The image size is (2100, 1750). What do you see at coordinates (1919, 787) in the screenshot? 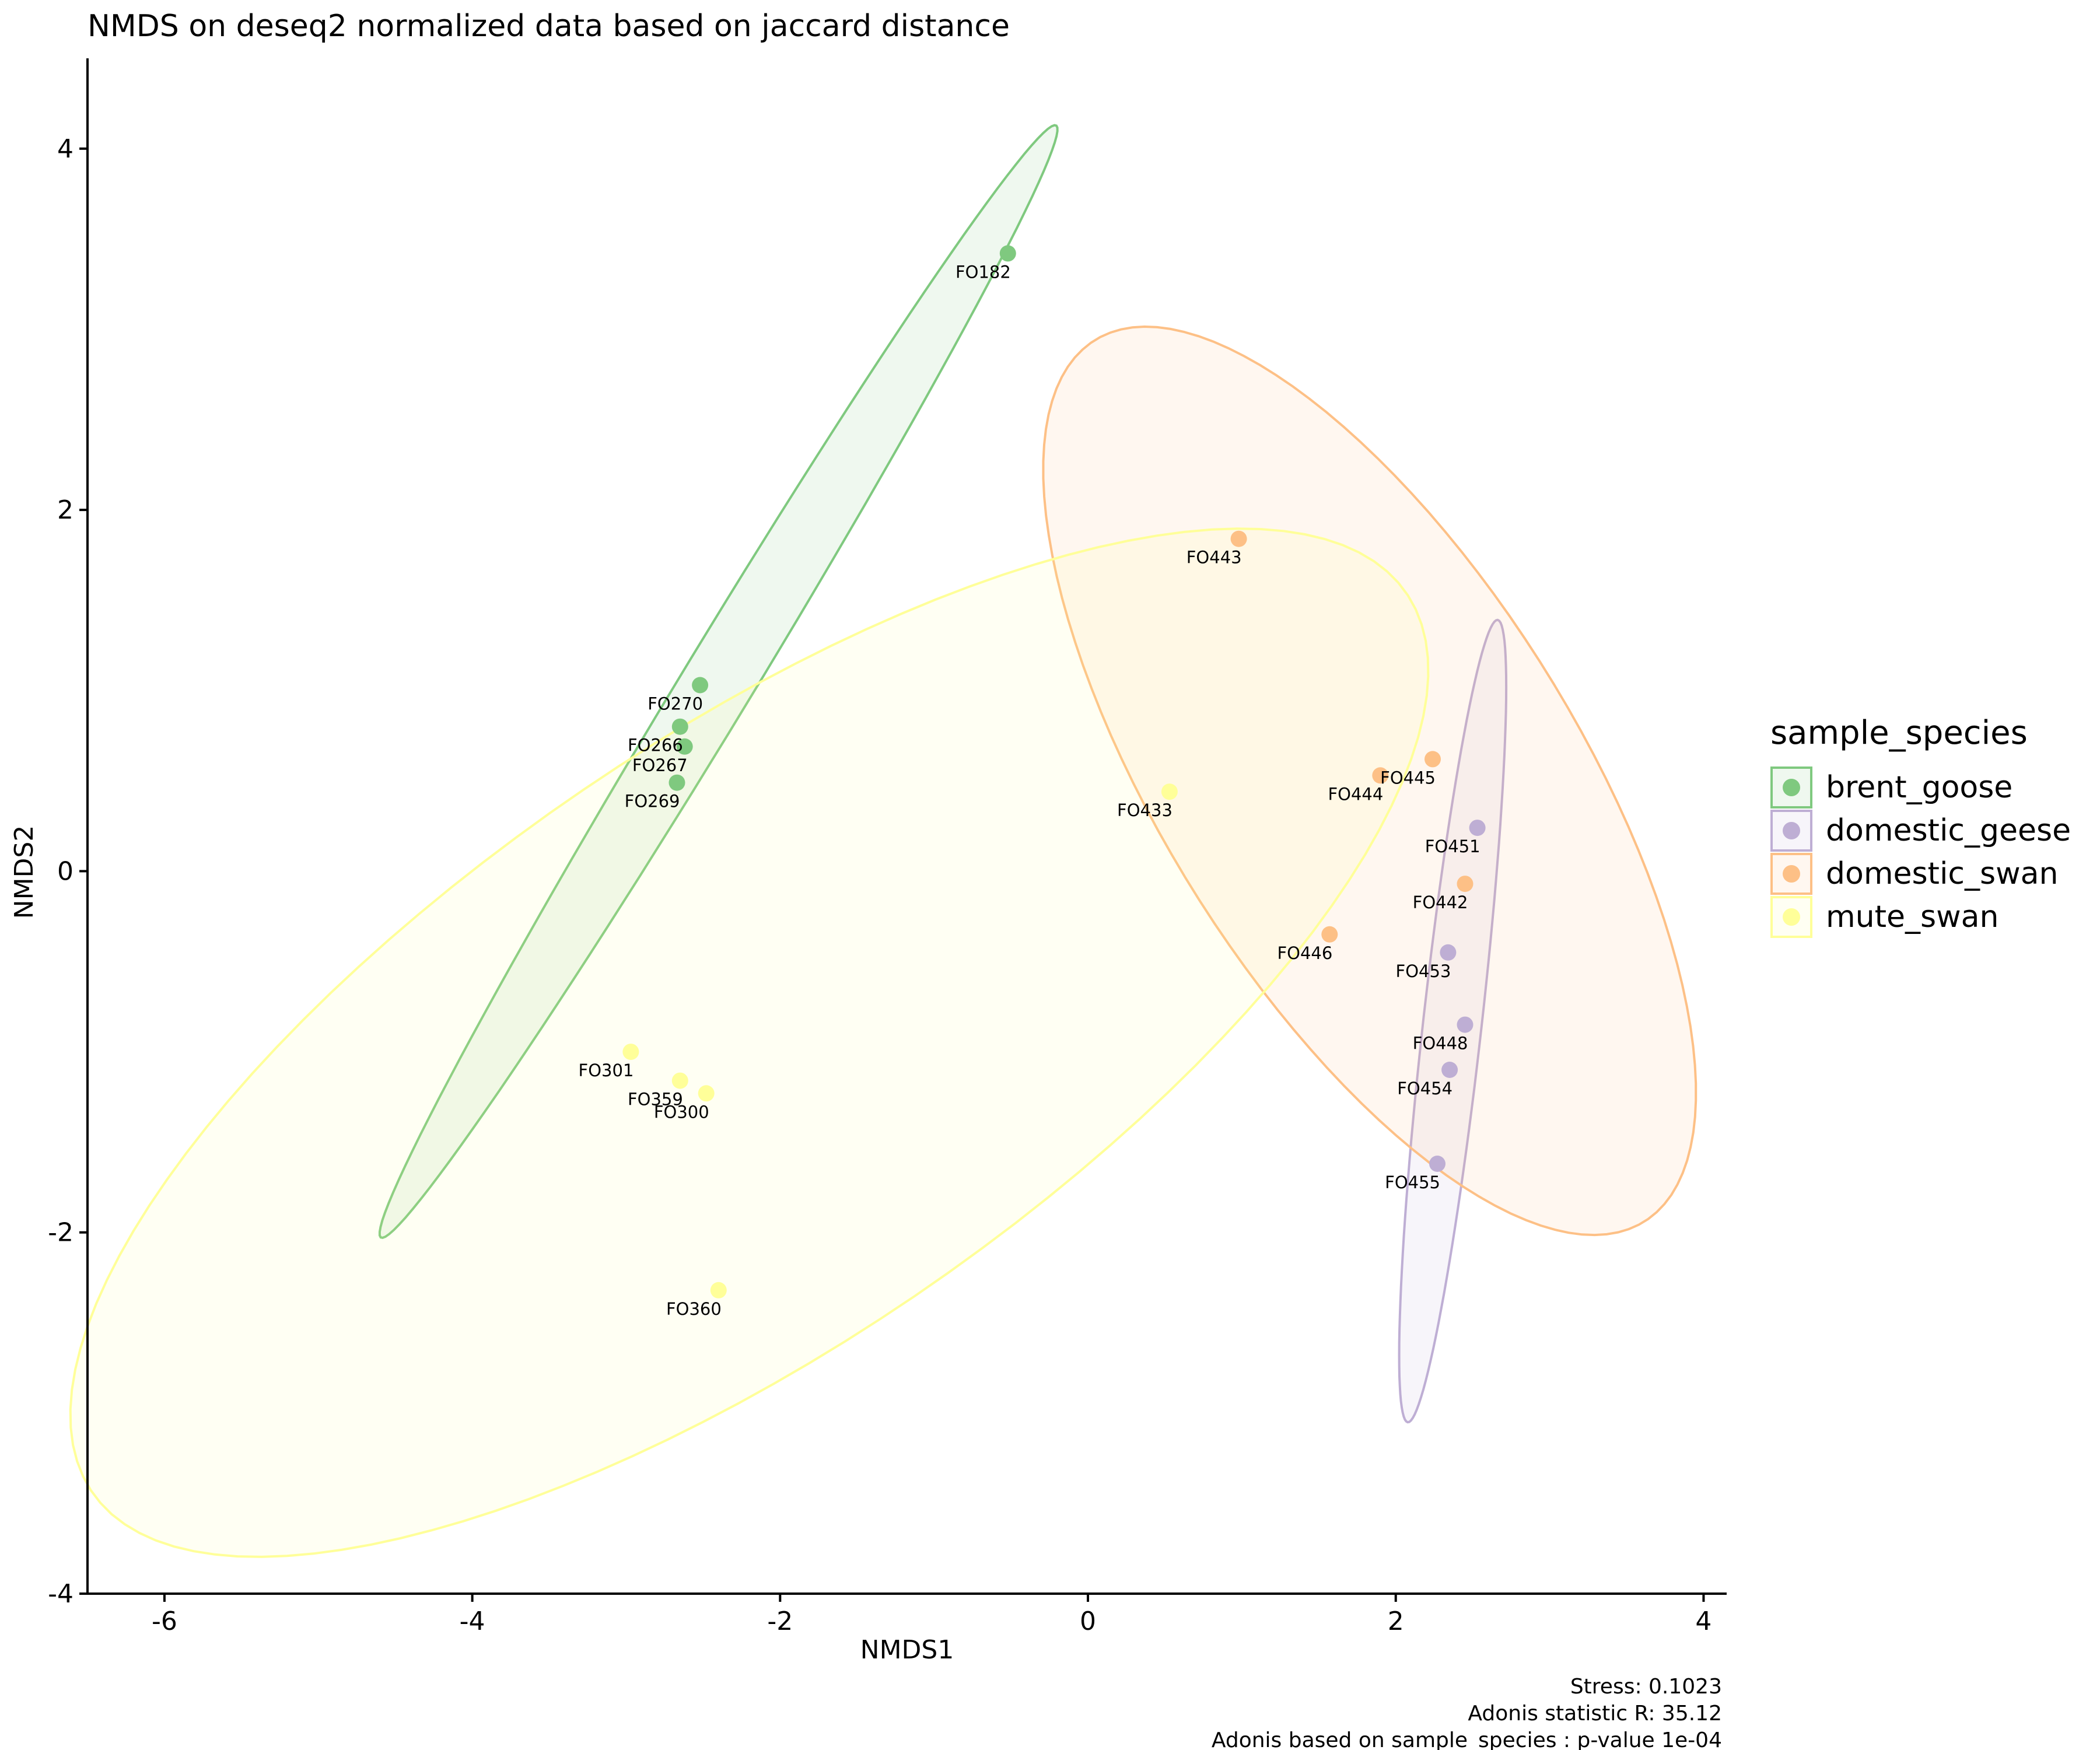
I see `legend-label-brent-goose: brent_goose` at bounding box center [1919, 787].